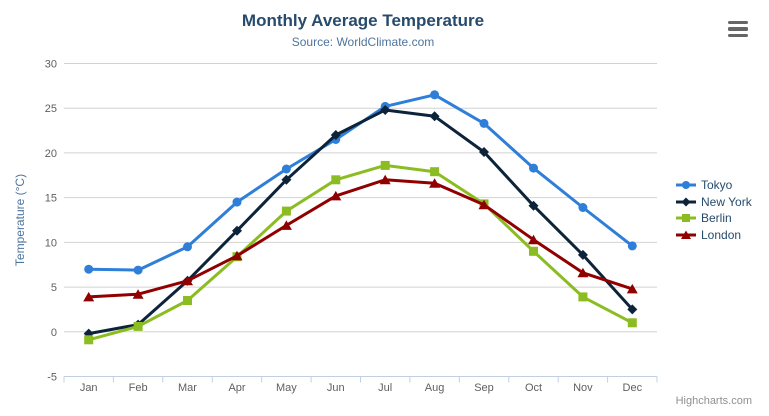 The image size is (769, 416). What do you see at coordinates (713, 401) in the screenshot?
I see `credits-link: Highcharts.com` at bounding box center [713, 401].